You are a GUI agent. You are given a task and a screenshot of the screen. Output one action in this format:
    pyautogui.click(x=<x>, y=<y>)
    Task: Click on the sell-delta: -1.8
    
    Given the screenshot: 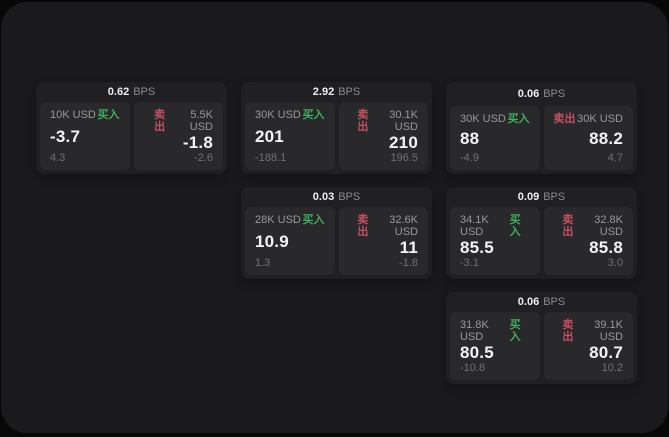 What is the action you would take?
    pyautogui.click(x=408, y=263)
    